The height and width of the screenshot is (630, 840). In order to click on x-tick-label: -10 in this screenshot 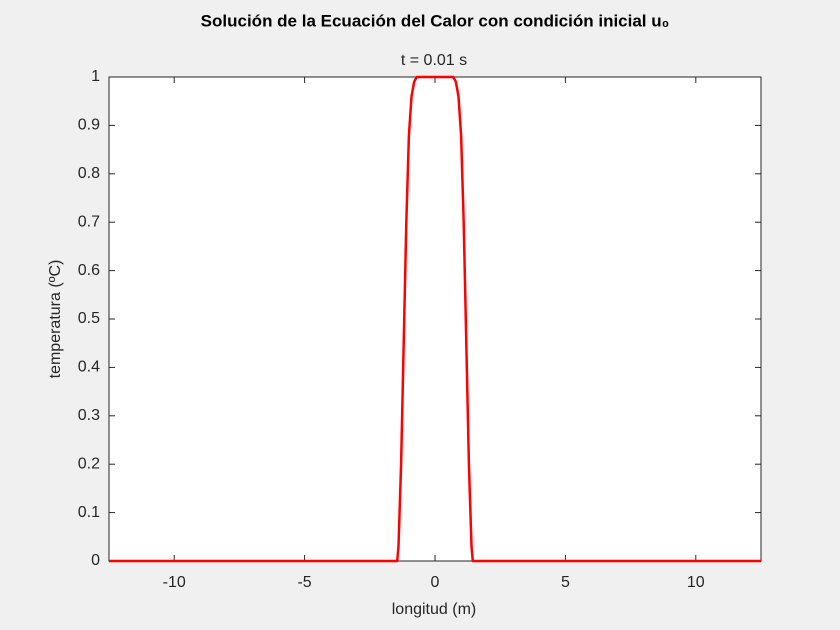, I will do `click(174, 582)`.